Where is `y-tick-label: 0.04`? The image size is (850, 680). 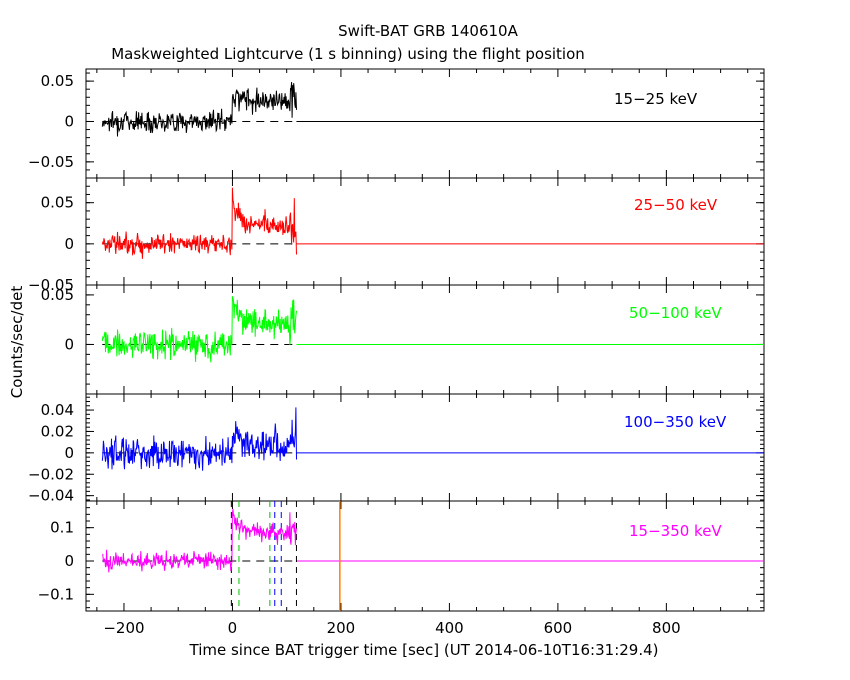 y-tick-label: 0.04 is located at coordinates (57, 410).